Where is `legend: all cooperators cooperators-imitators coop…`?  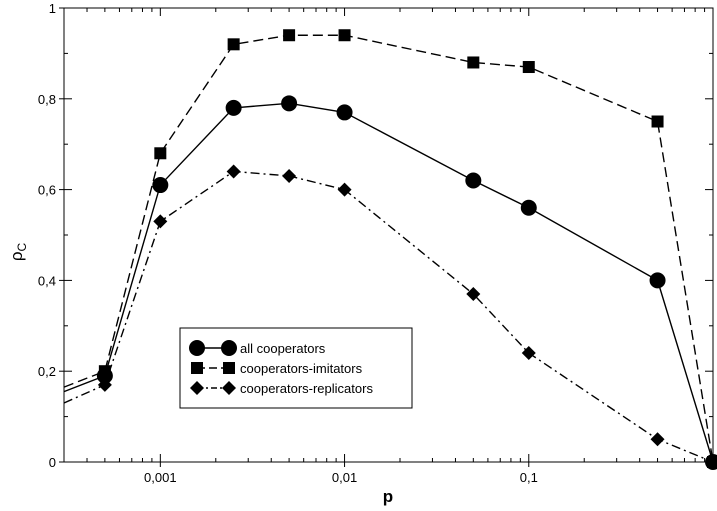
legend: all cooperators cooperators-imitators coop… is located at coordinates (296, 368).